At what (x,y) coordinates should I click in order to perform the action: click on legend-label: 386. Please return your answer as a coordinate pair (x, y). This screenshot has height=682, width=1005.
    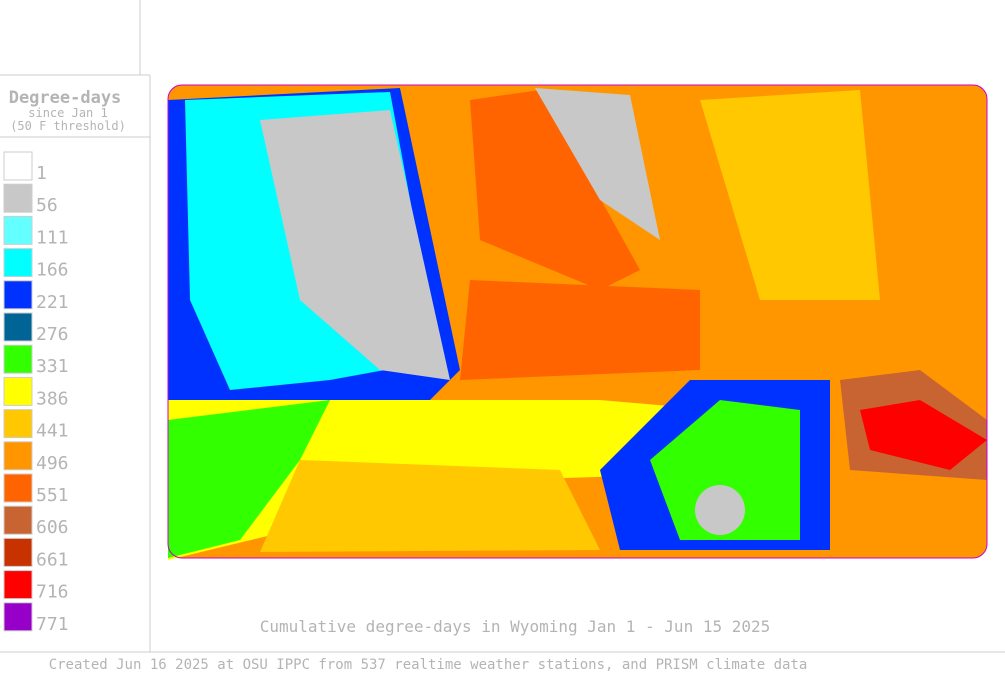
    Looking at the image, I should click on (52, 398).